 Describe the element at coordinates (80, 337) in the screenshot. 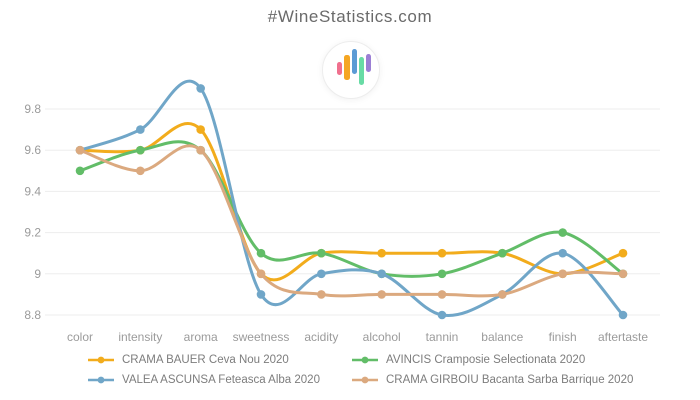

I see `x-tick-label-color: color` at that location.